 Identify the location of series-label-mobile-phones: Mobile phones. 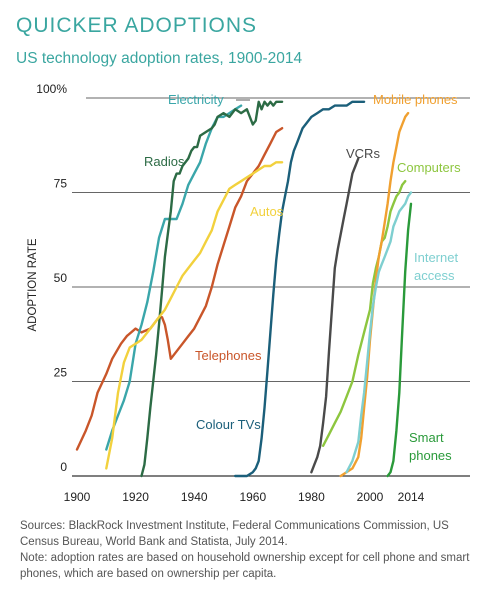
(415, 99).